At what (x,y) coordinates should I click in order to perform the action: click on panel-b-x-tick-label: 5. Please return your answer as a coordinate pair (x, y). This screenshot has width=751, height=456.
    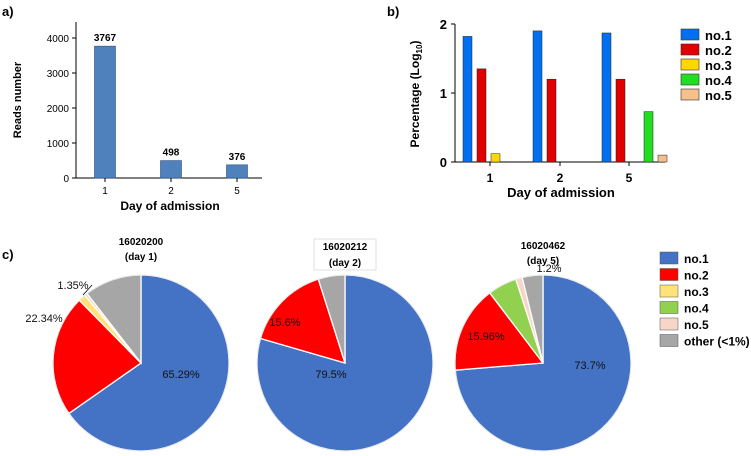
    Looking at the image, I should click on (629, 178).